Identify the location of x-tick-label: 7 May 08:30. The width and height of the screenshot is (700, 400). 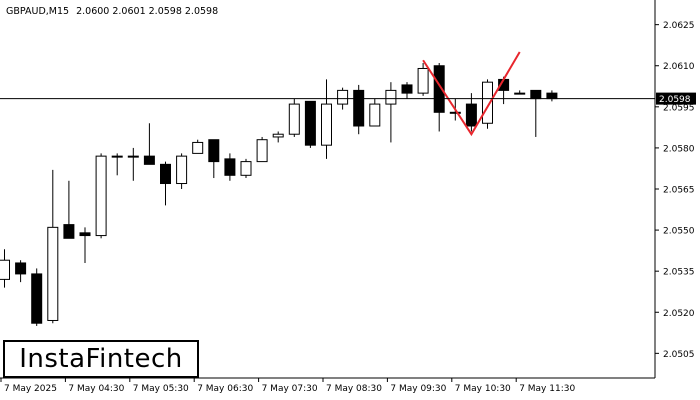
(354, 389).